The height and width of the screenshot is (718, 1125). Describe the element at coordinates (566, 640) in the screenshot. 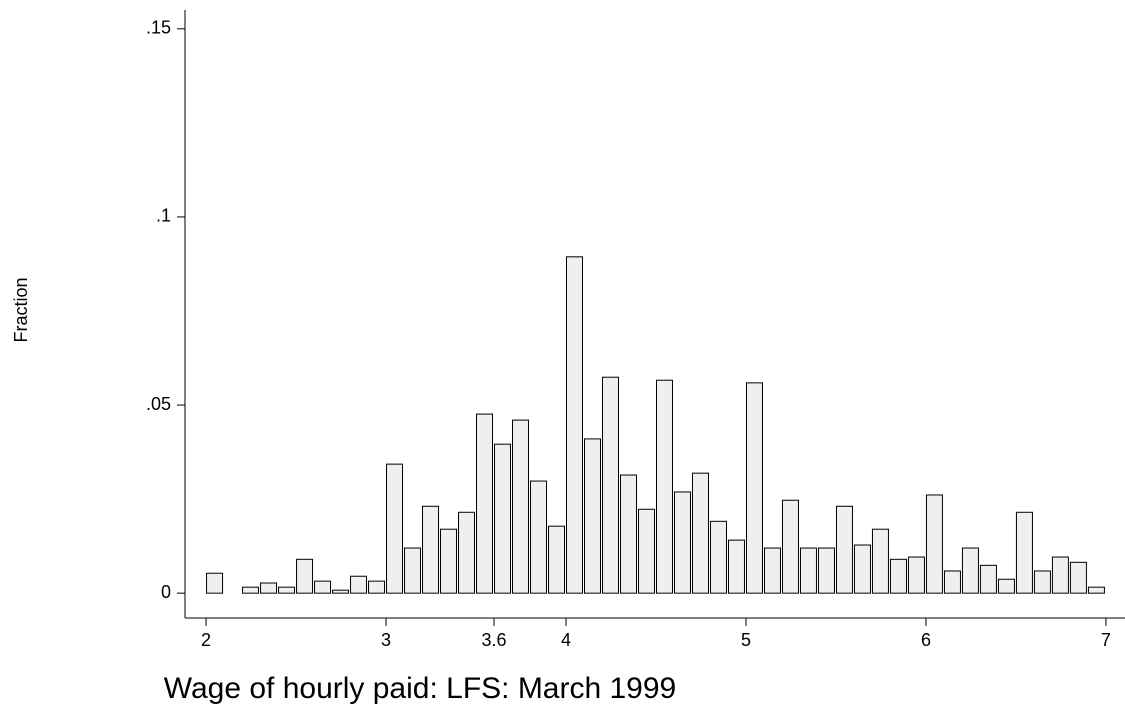

I see `x-tick-label: 4` at that location.